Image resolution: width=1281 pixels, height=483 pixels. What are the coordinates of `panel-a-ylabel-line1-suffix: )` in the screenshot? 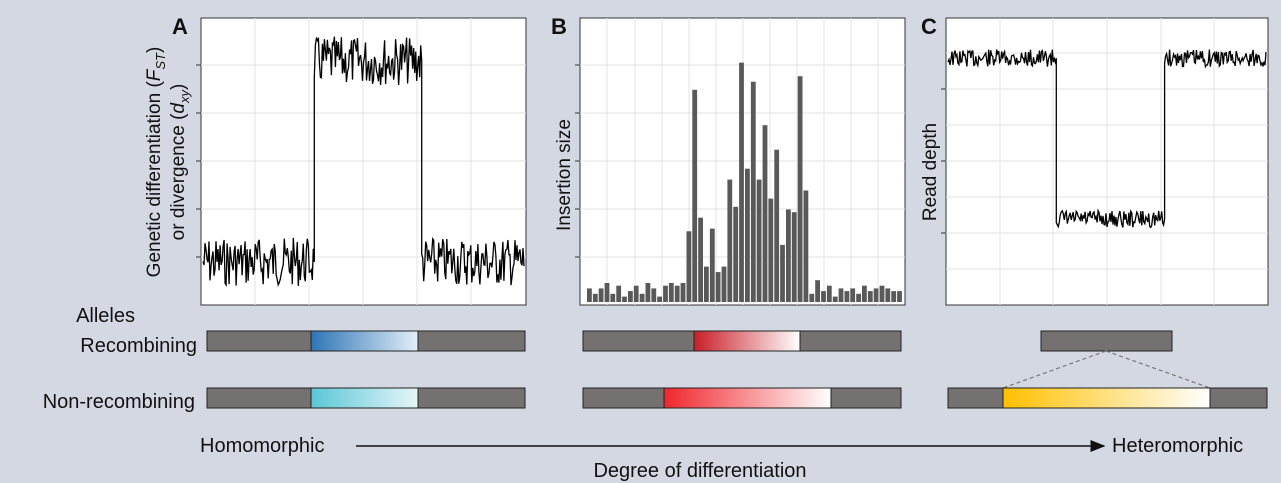 It's located at (154, 50).